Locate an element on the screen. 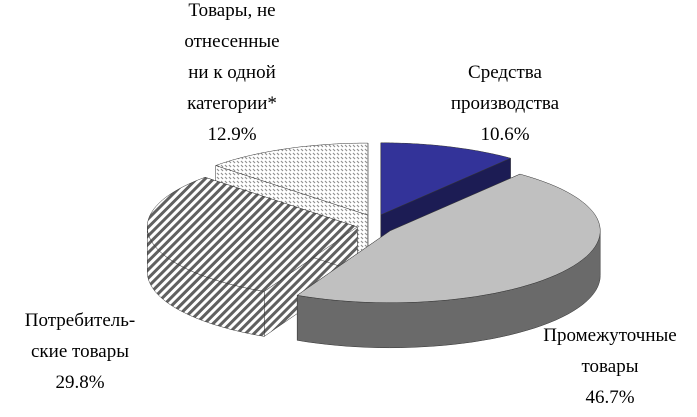 The width and height of the screenshot is (697, 417). label-line: категории* is located at coordinates (232, 103).